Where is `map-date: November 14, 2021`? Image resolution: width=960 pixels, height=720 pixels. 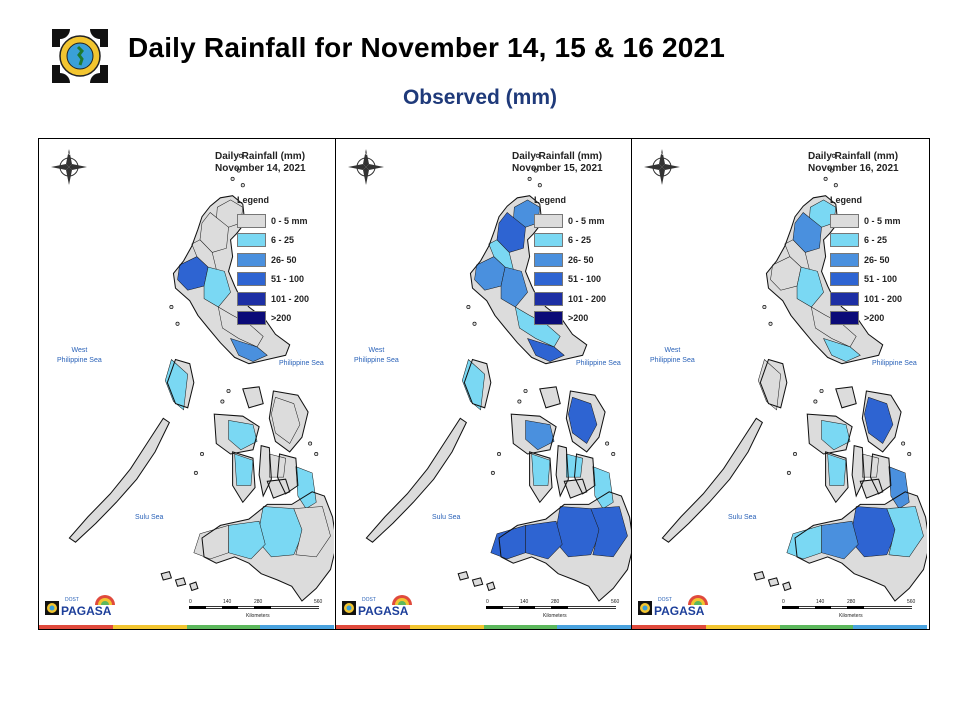
map-date: November 14, 2021 is located at coordinates (260, 168).